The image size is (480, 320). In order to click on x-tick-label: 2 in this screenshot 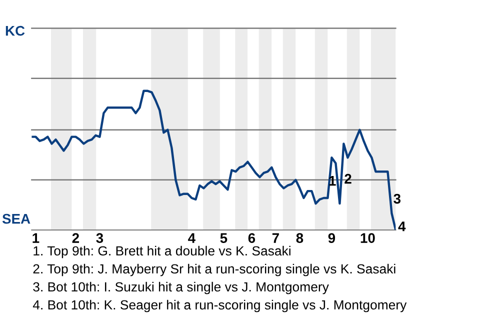, I will do `click(76, 238)`.